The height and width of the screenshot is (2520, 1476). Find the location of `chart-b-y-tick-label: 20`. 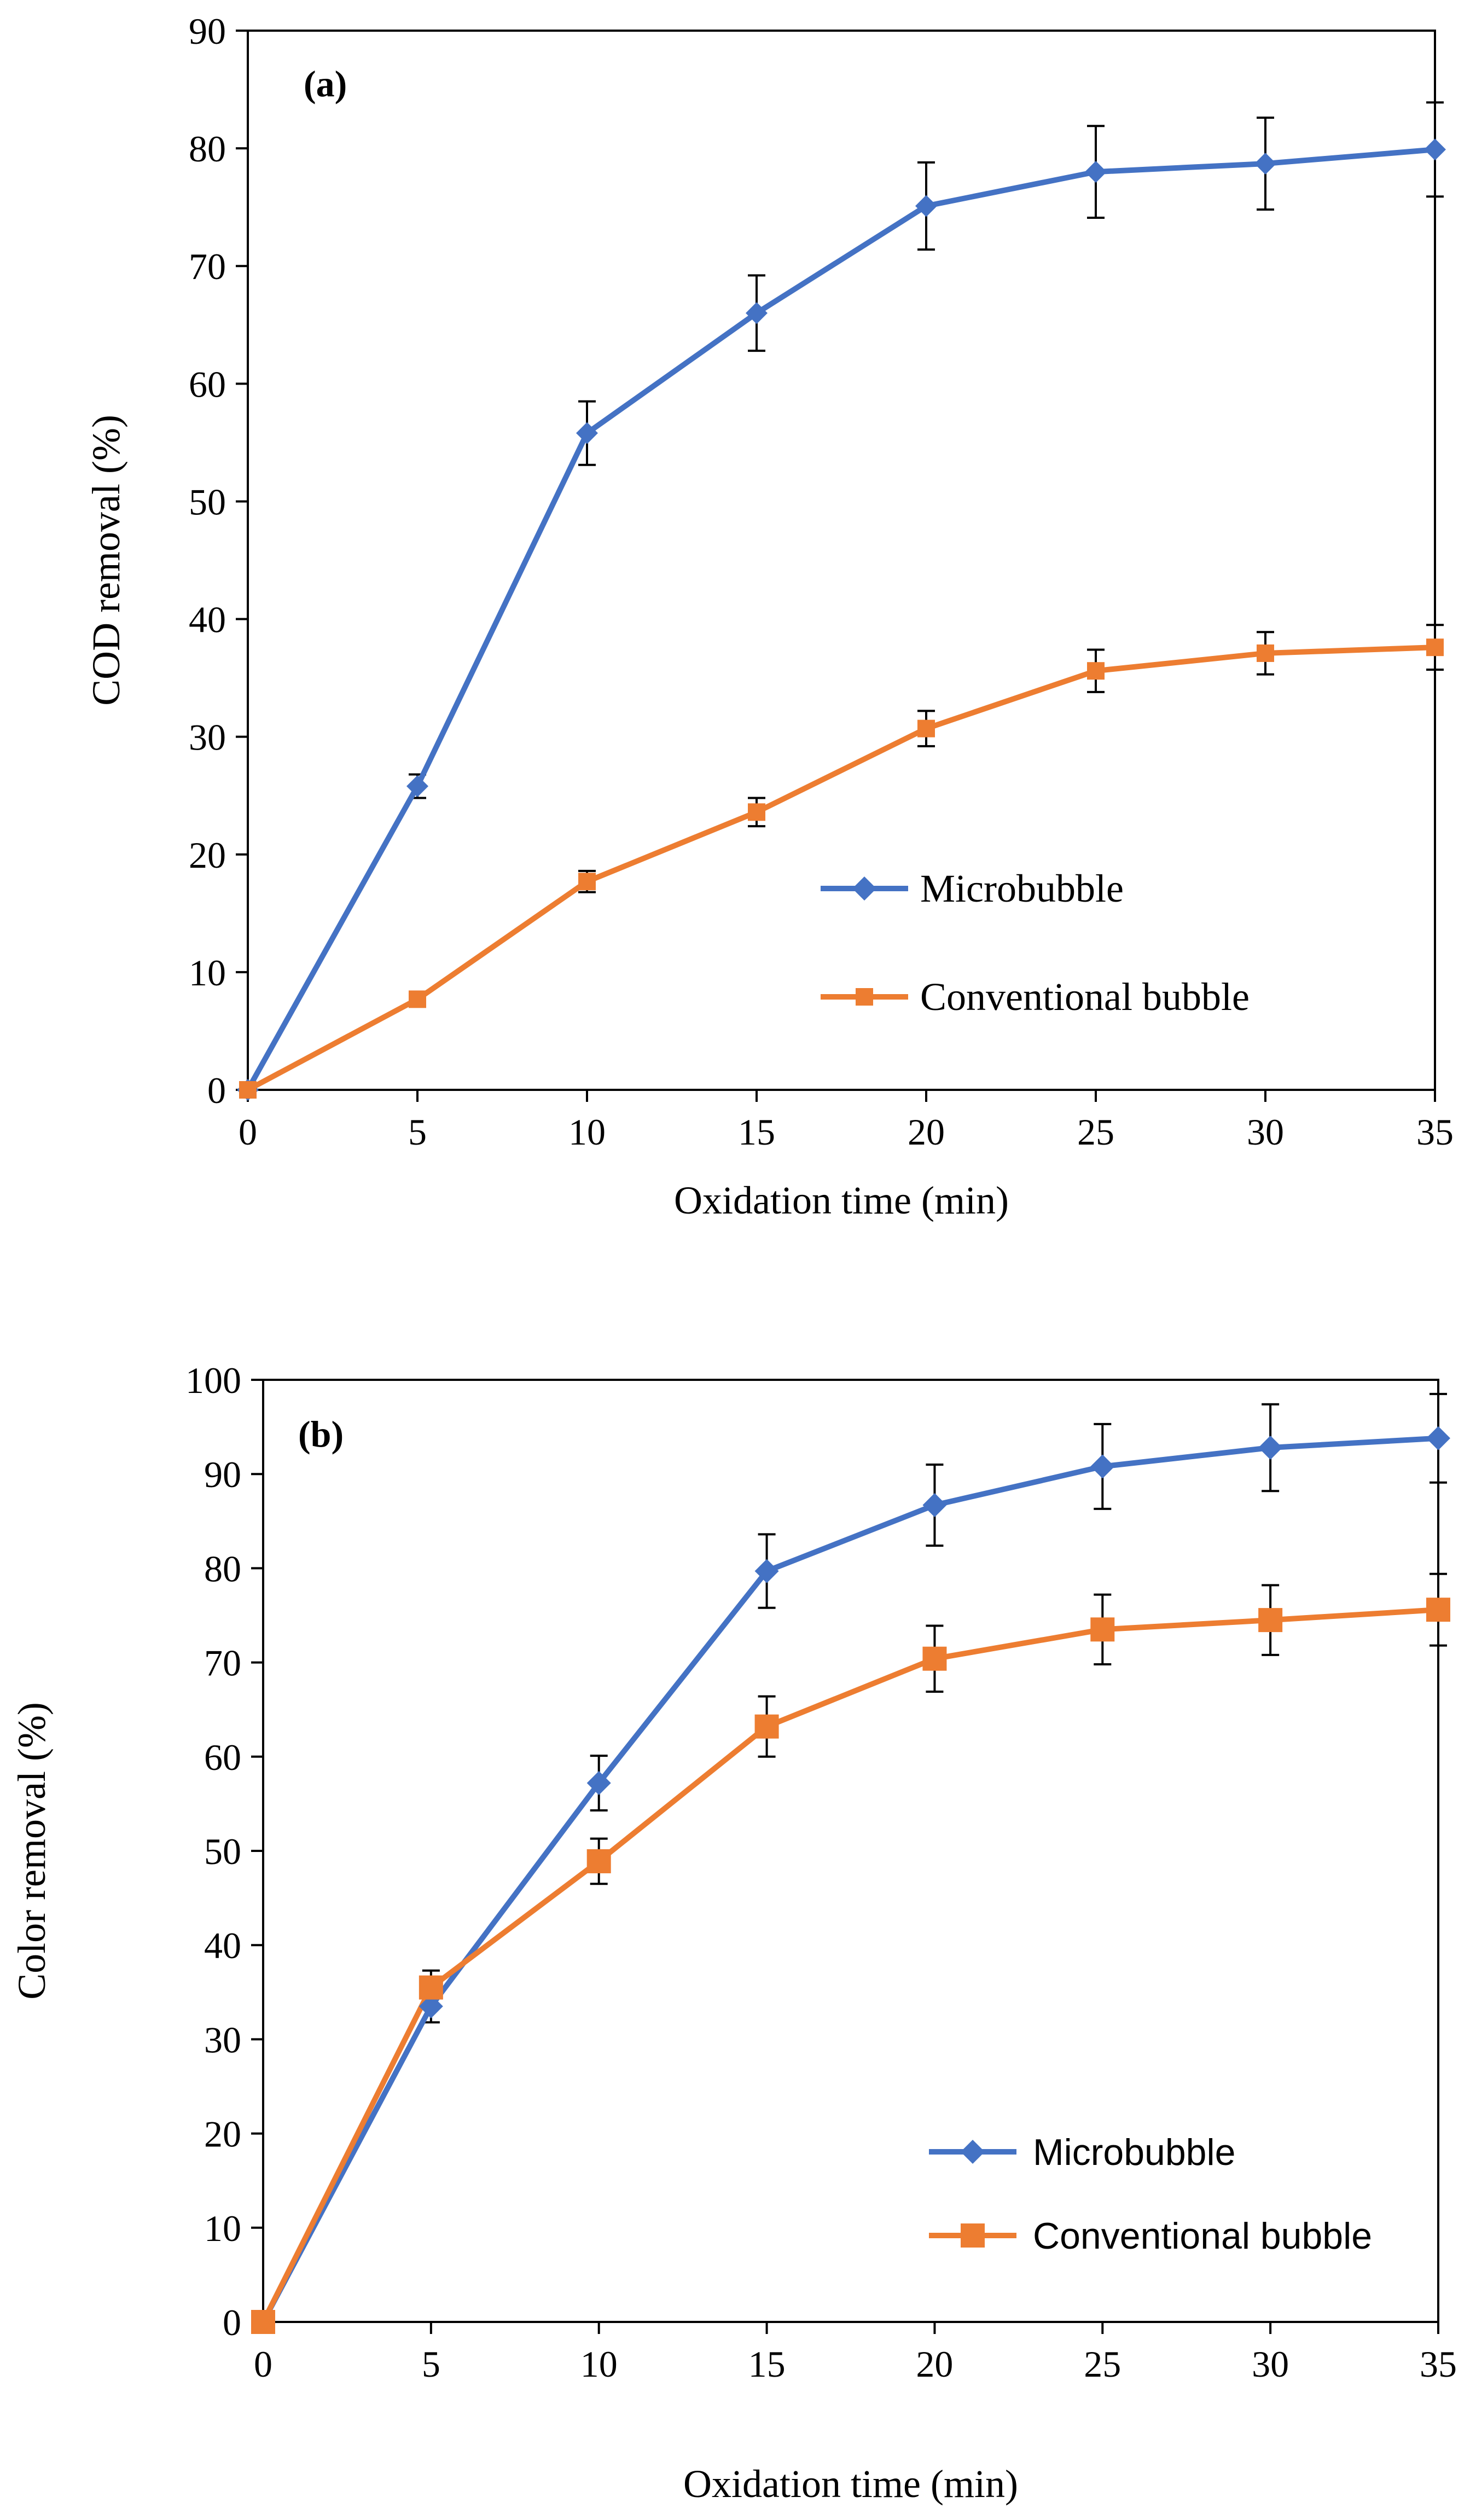

chart-b-y-tick-label: 20 is located at coordinates (222, 2134).